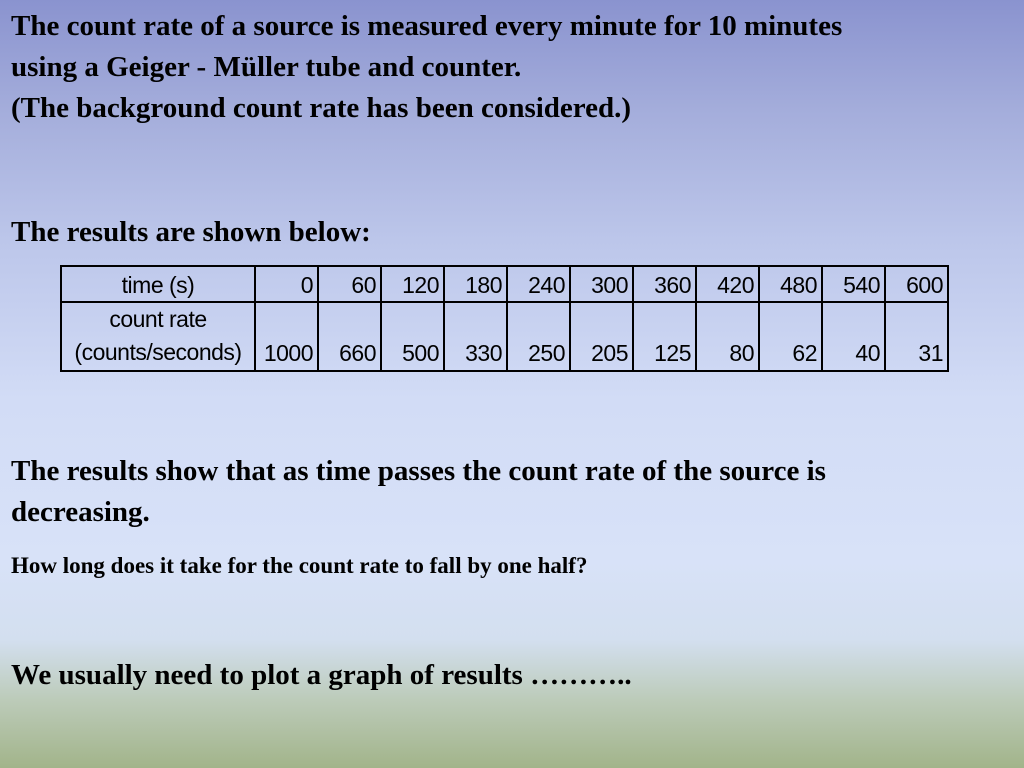 Image resolution: width=1024 pixels, height=768 pixels. I want to click on count-rate-label-line-1: count rate, so click(158, 319).